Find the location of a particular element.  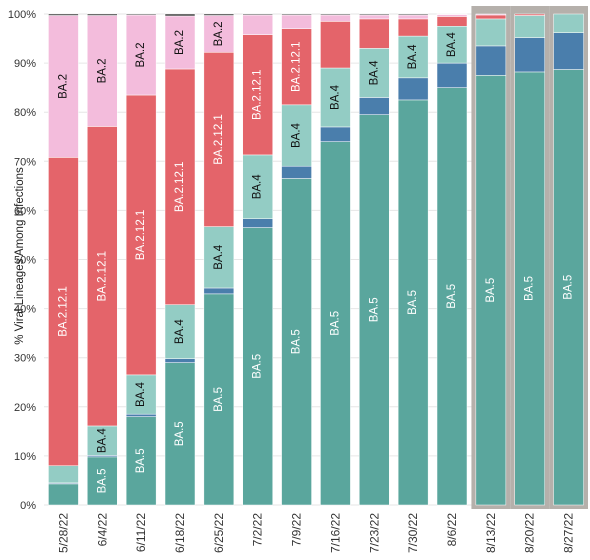

segment-label-ba-4-7-9-22: BA.4 is located at coordinates (297, 135).